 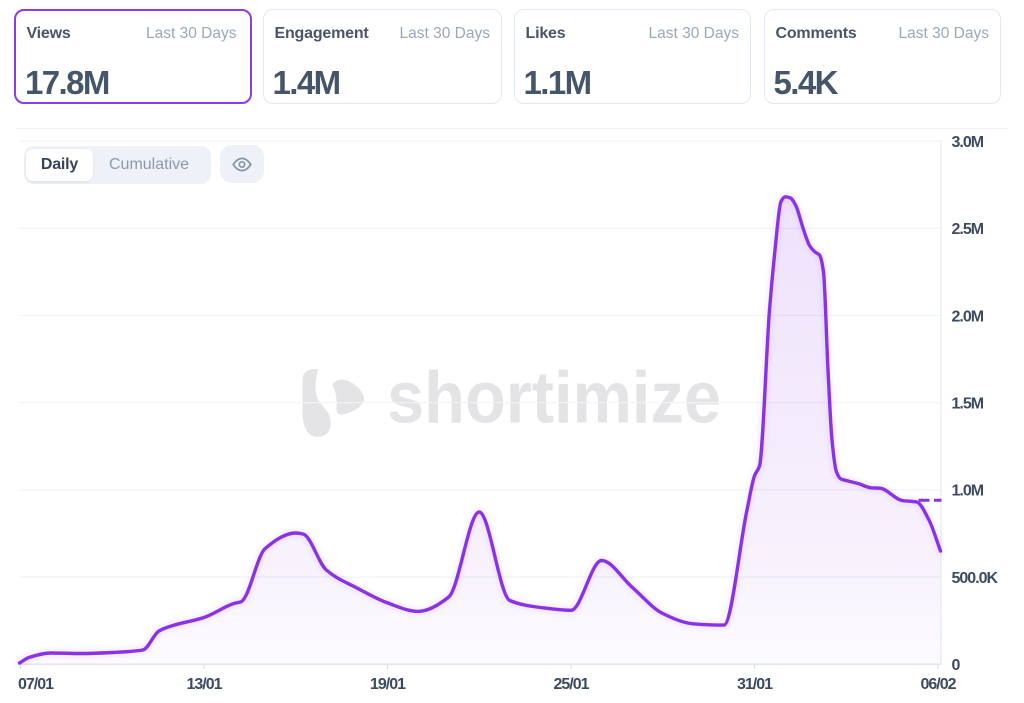 I want to click on svg-text: 2.5M, so click(x=968, y=229).